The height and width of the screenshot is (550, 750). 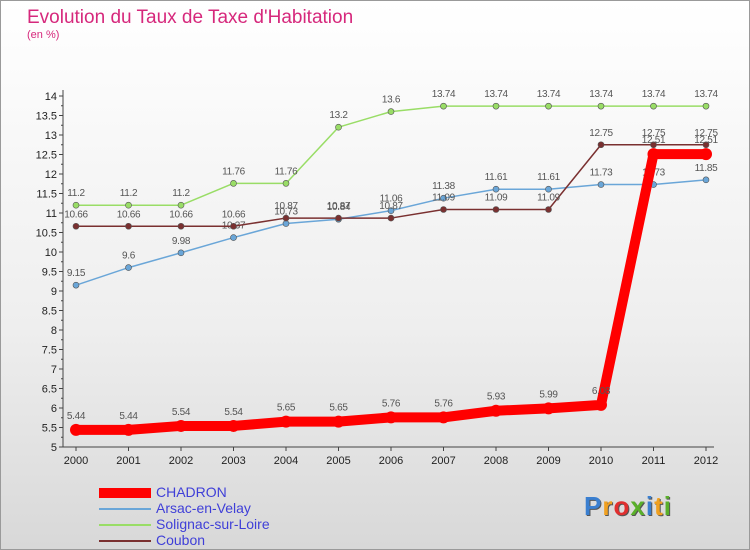 I want to click on logo-letter: x, so click(x=638, y=506).